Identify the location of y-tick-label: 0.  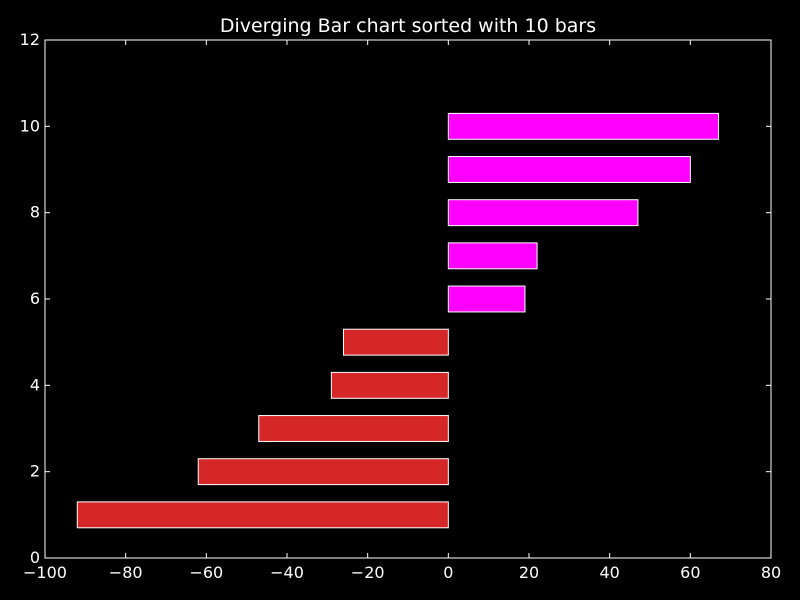
(35, 557).